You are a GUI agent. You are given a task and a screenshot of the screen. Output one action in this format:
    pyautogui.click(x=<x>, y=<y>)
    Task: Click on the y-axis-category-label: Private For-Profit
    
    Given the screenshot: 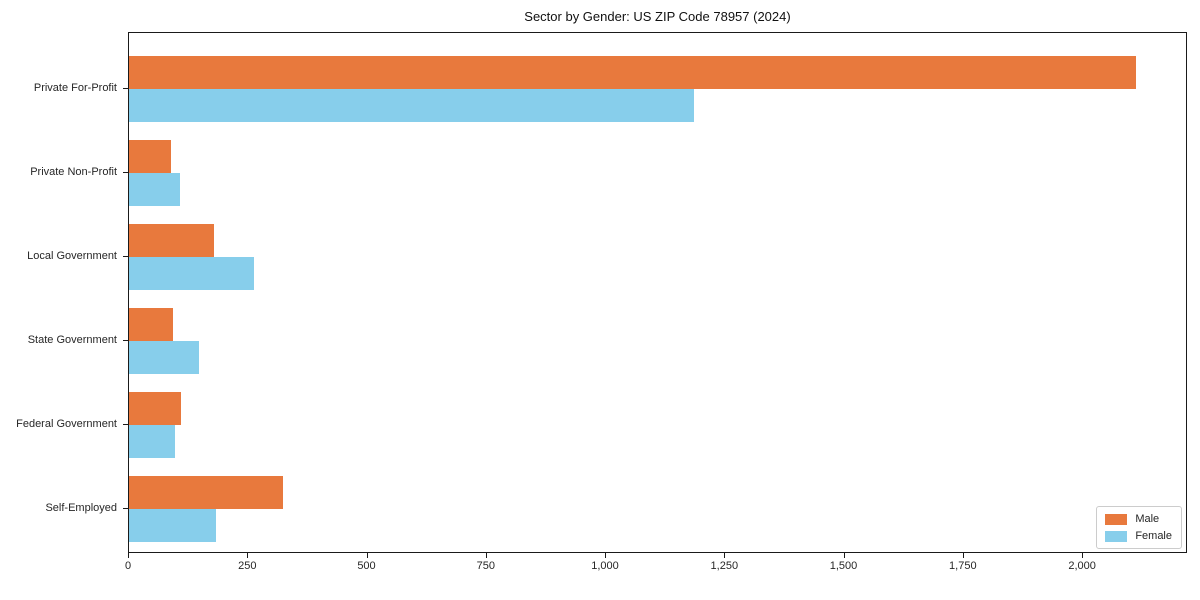 What is the action you would take?
    pyautogui.click(x=75, y=88)
    